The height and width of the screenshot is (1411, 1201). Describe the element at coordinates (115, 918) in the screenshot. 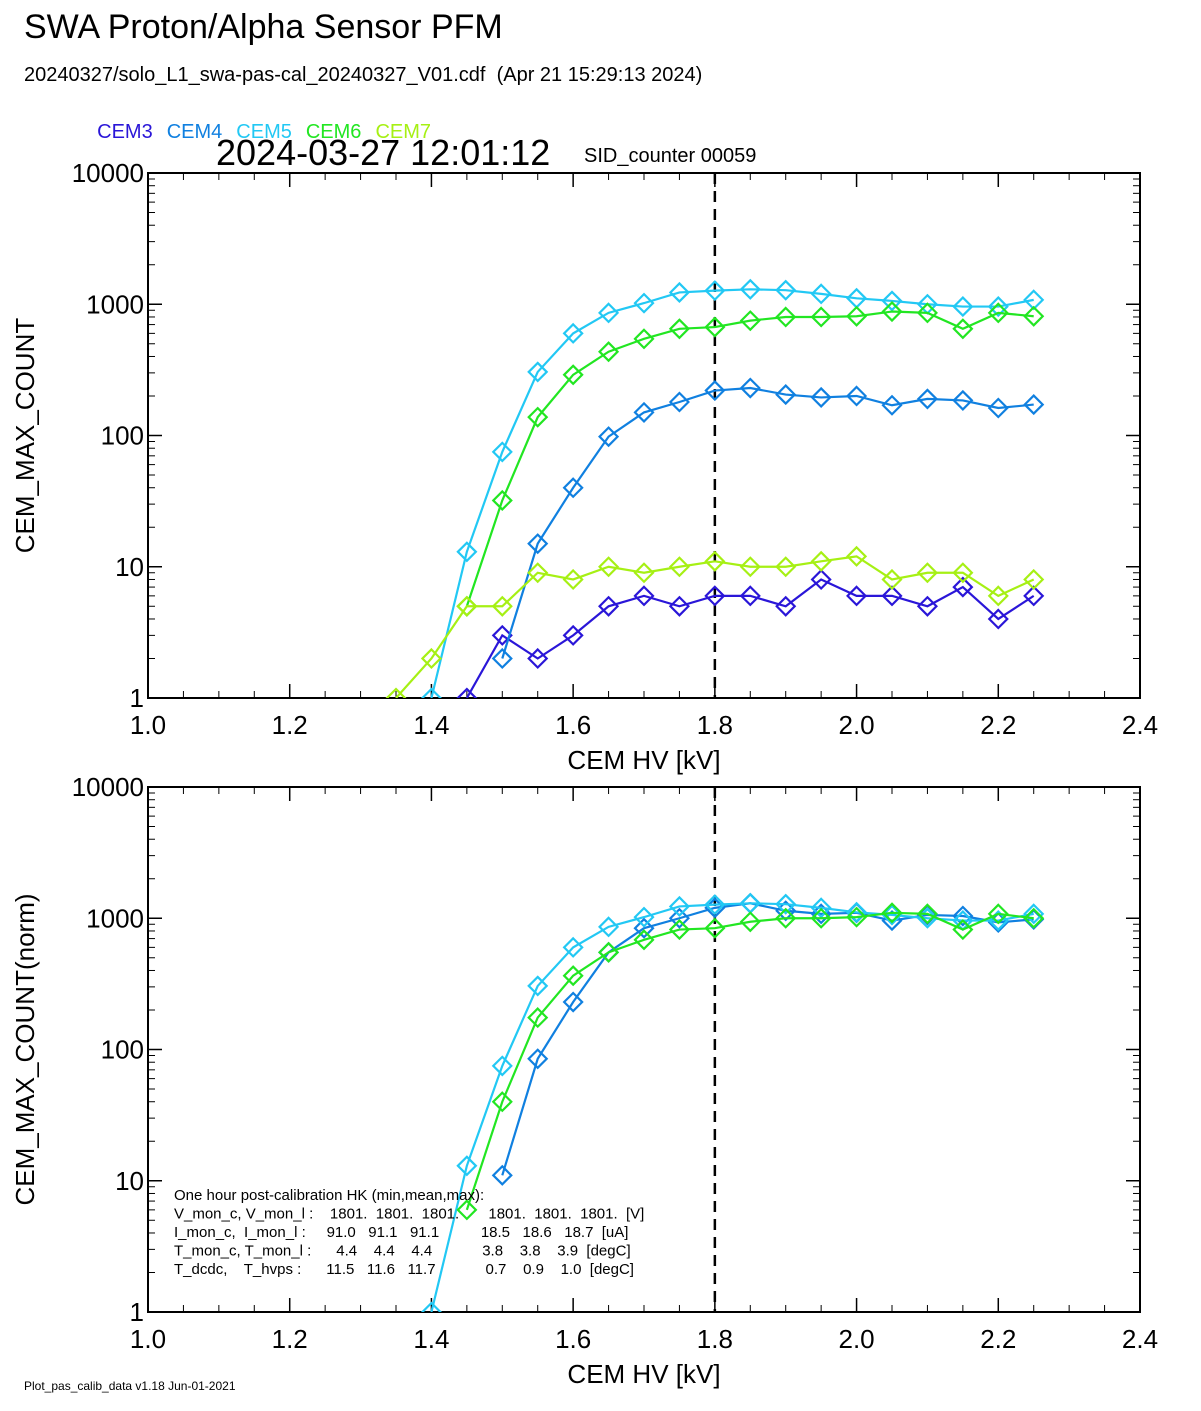

I see `y-tick-label: 1000` at that location.